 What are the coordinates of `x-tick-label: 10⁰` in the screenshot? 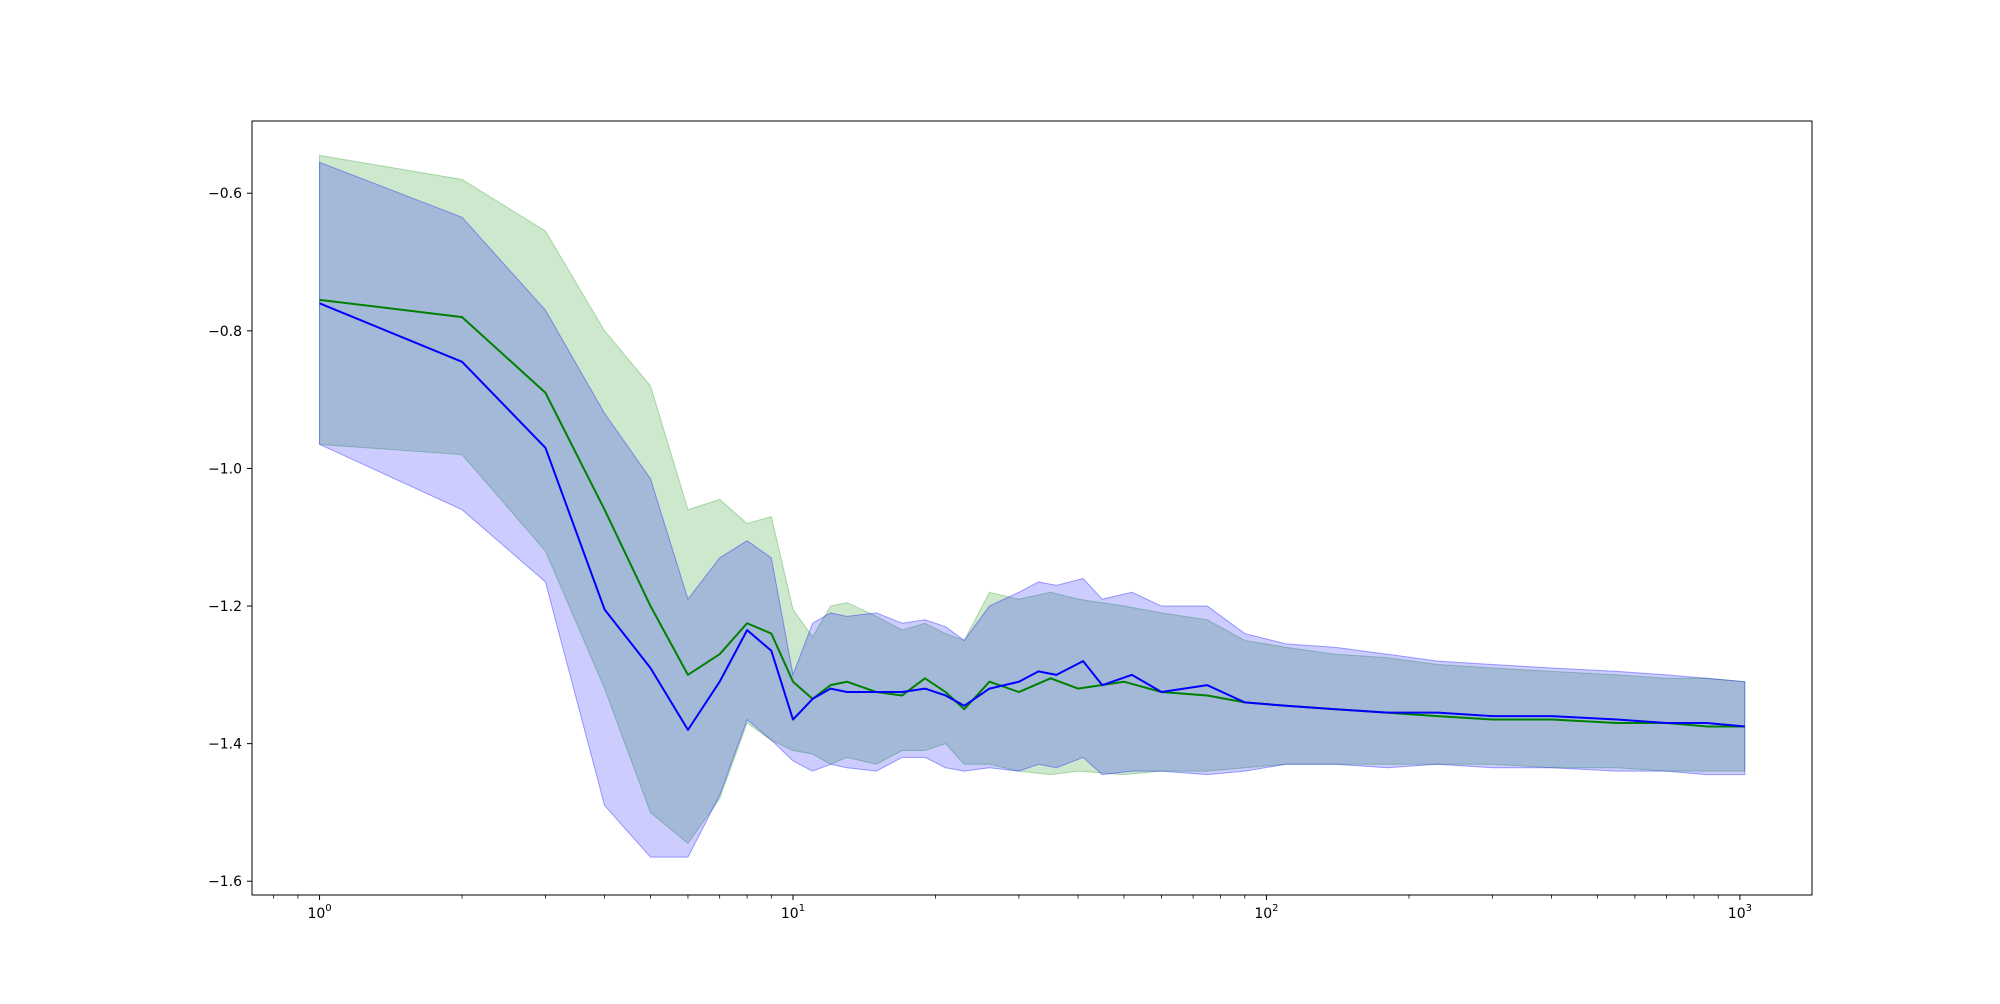 It's located at (319, 912).